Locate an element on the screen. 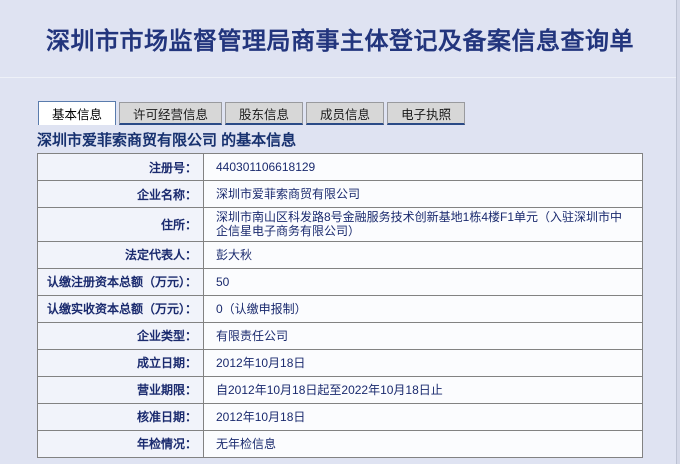  tab-item: 电子执照 is located at coordinates (426, 113).